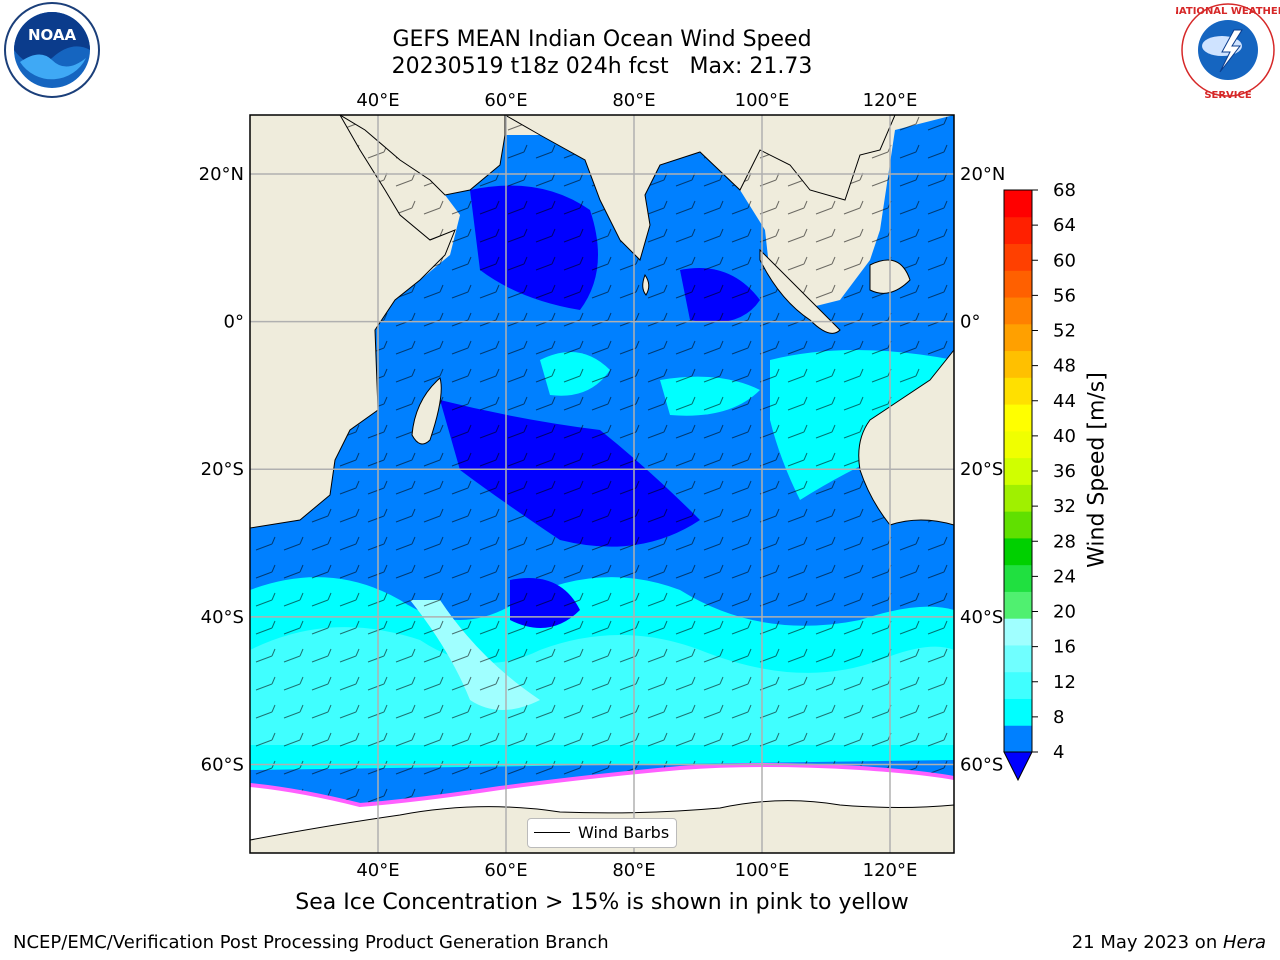 The image size is (1280, 960). Describe the element at coordinates (970, 322) in the screenshot. I see `y-tick-label-right: 0°` at that location.